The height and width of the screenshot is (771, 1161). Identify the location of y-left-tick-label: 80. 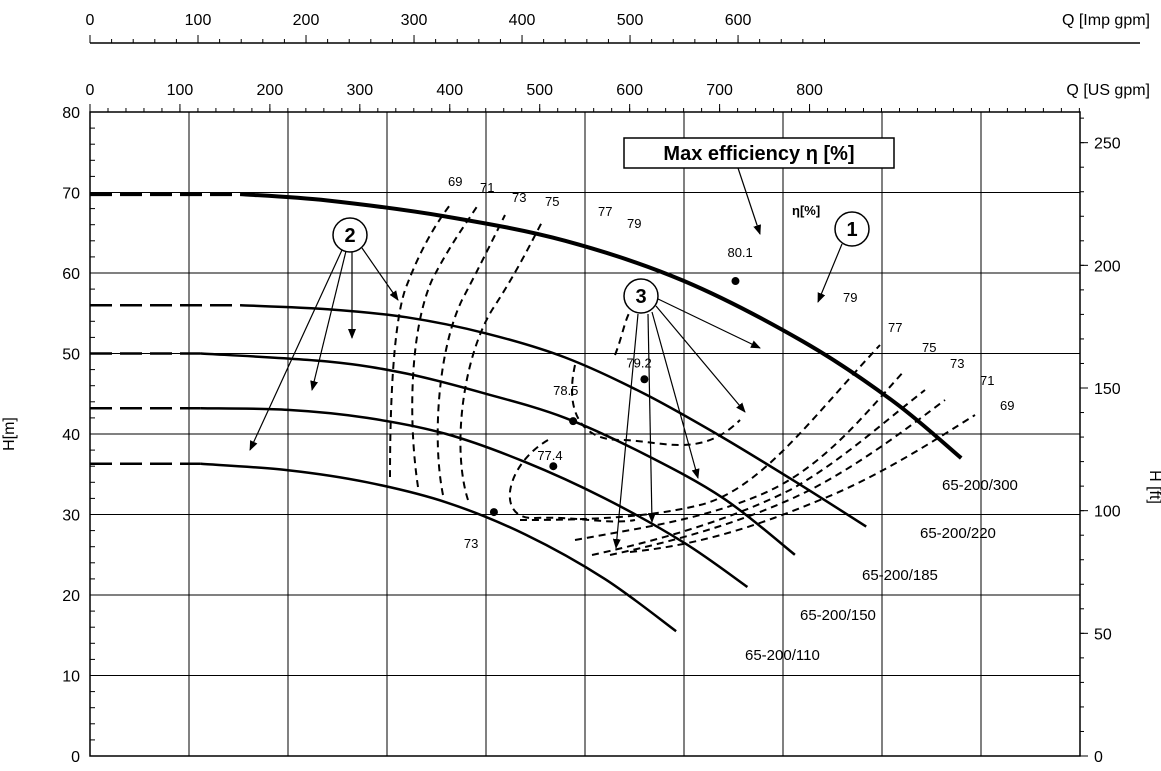
(71, 113).